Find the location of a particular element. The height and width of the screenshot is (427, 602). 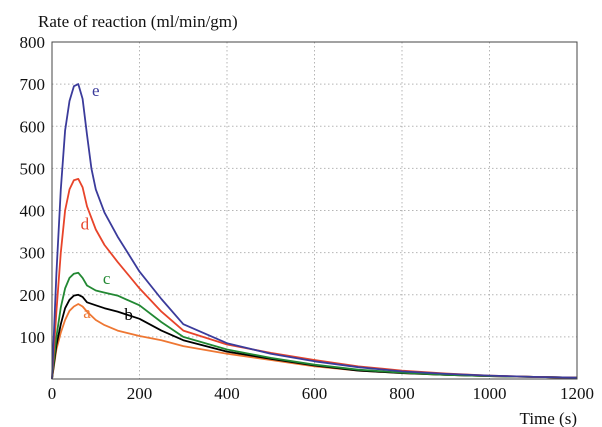

series-label-d: d is located at coordinates (85, 223).